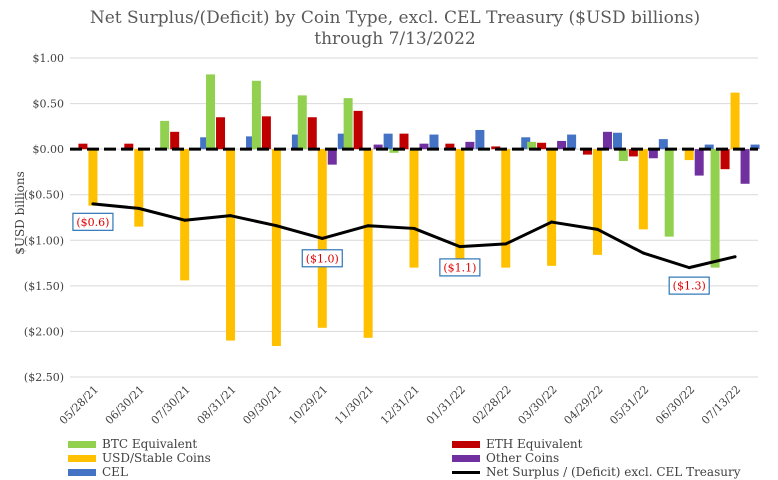 The height and width of the screenshot is (480, 778). I want to click on x-tick-label: 01/31/22, so click(446, 405).